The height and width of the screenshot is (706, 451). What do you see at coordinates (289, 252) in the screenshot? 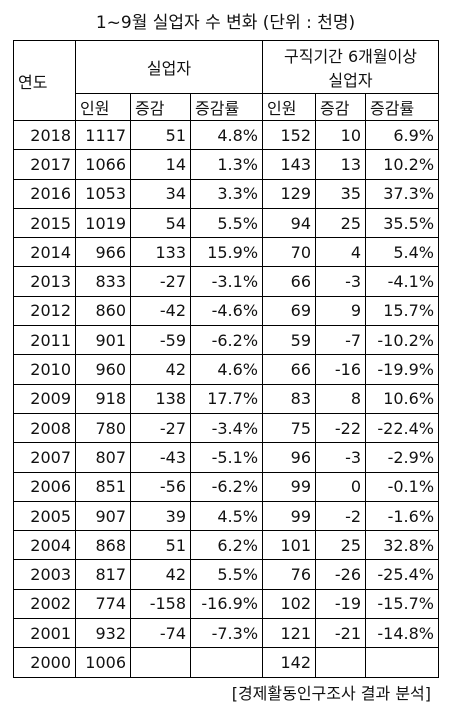
I see `value-cell: 70` at bounding box center [289, 252].